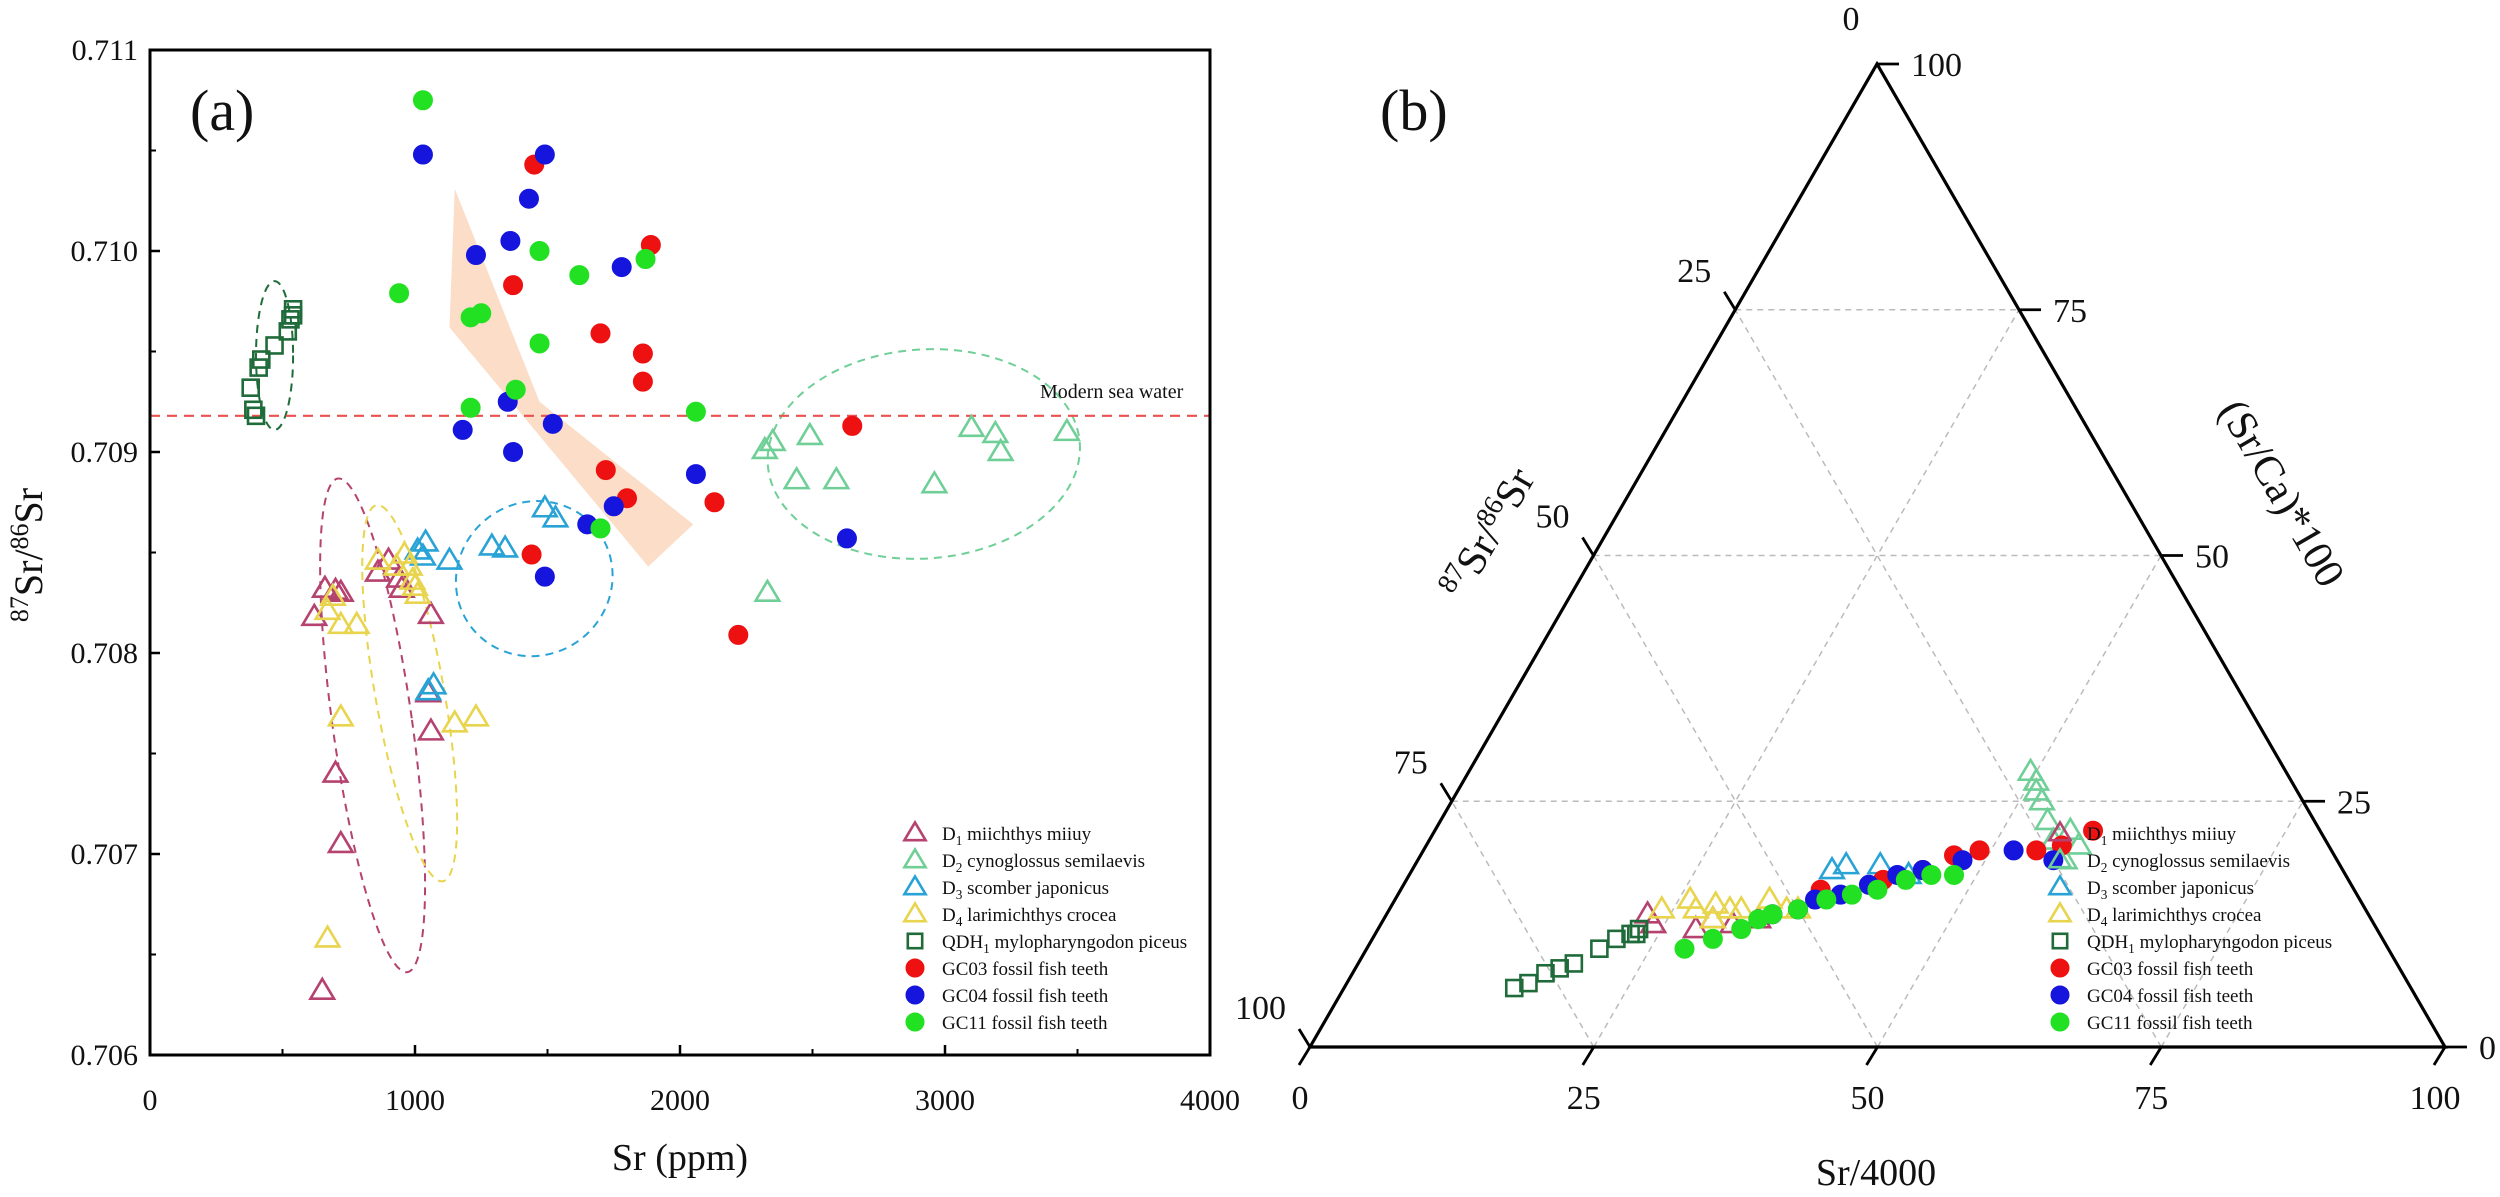  What do you see at coordinates (105, 452) in the screenshot?
I see `y-tick-label: 0.709` at bounding box center [105, 452].